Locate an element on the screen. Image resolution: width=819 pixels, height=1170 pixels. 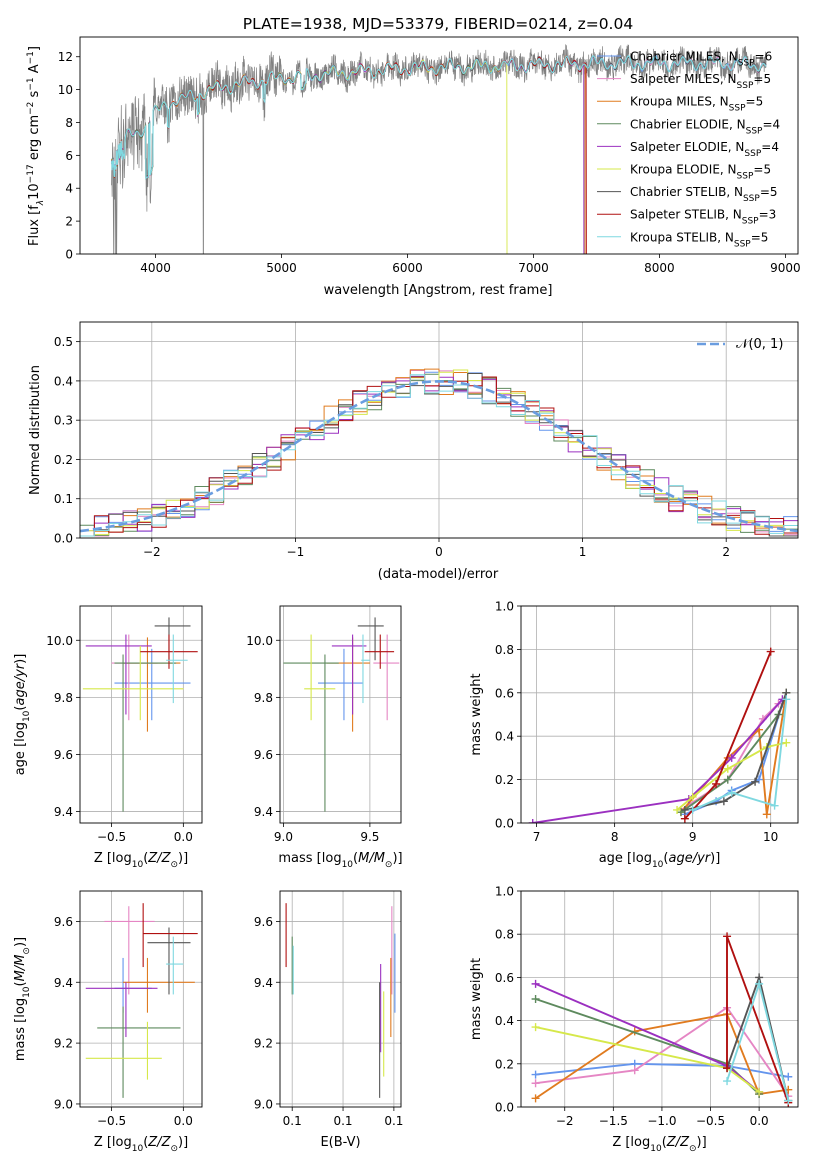
text-part: 8000 is located at coordinates (659, 268).